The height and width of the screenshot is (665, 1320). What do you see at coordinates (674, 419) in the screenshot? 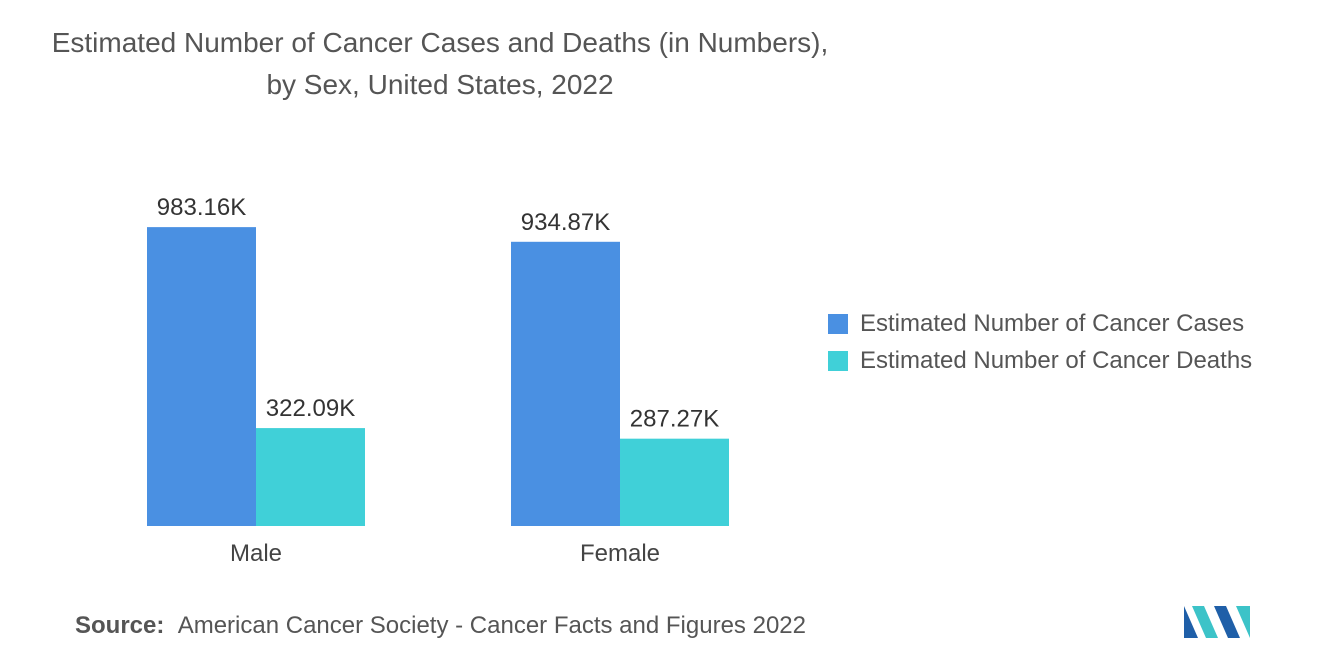
I see `data-label-female-deaths: 287.27K` at bounding box center [674, 419].